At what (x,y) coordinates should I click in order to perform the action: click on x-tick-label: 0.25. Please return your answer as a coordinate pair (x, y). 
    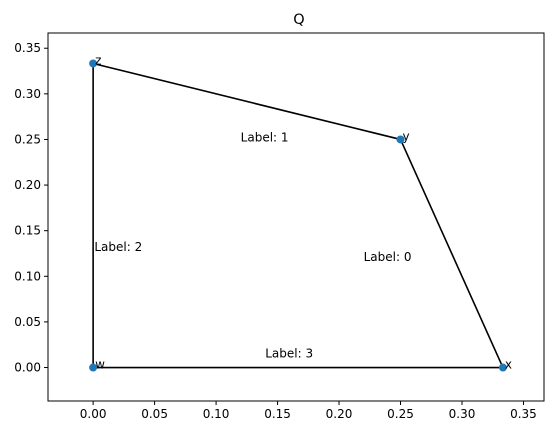
    Looking at the image, I should click on (400, 414).